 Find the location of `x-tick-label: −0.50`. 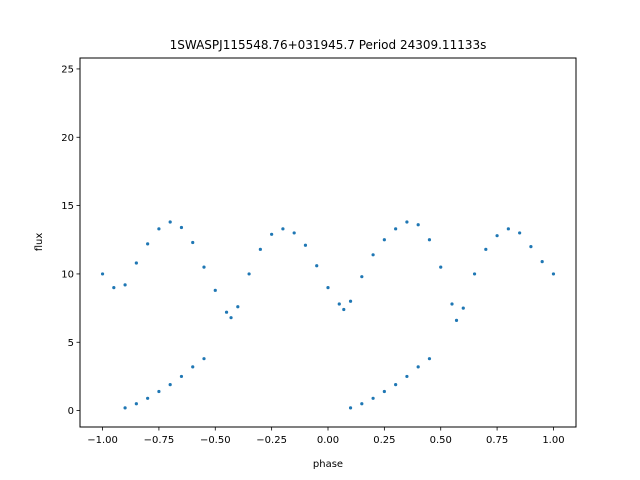

x-tick-label: −0.50 is located at coordinates (215, 440).